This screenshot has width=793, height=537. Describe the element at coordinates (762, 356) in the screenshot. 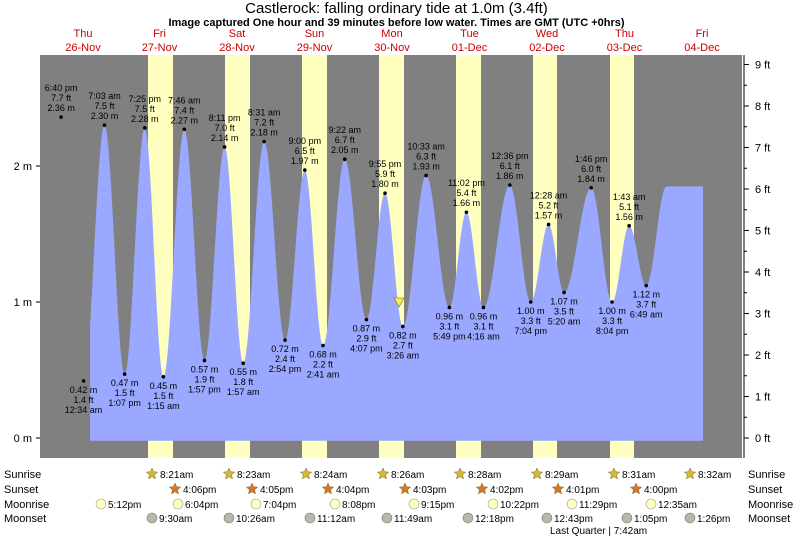

I see `right-axis-tick-label: 2 ft` at that location.